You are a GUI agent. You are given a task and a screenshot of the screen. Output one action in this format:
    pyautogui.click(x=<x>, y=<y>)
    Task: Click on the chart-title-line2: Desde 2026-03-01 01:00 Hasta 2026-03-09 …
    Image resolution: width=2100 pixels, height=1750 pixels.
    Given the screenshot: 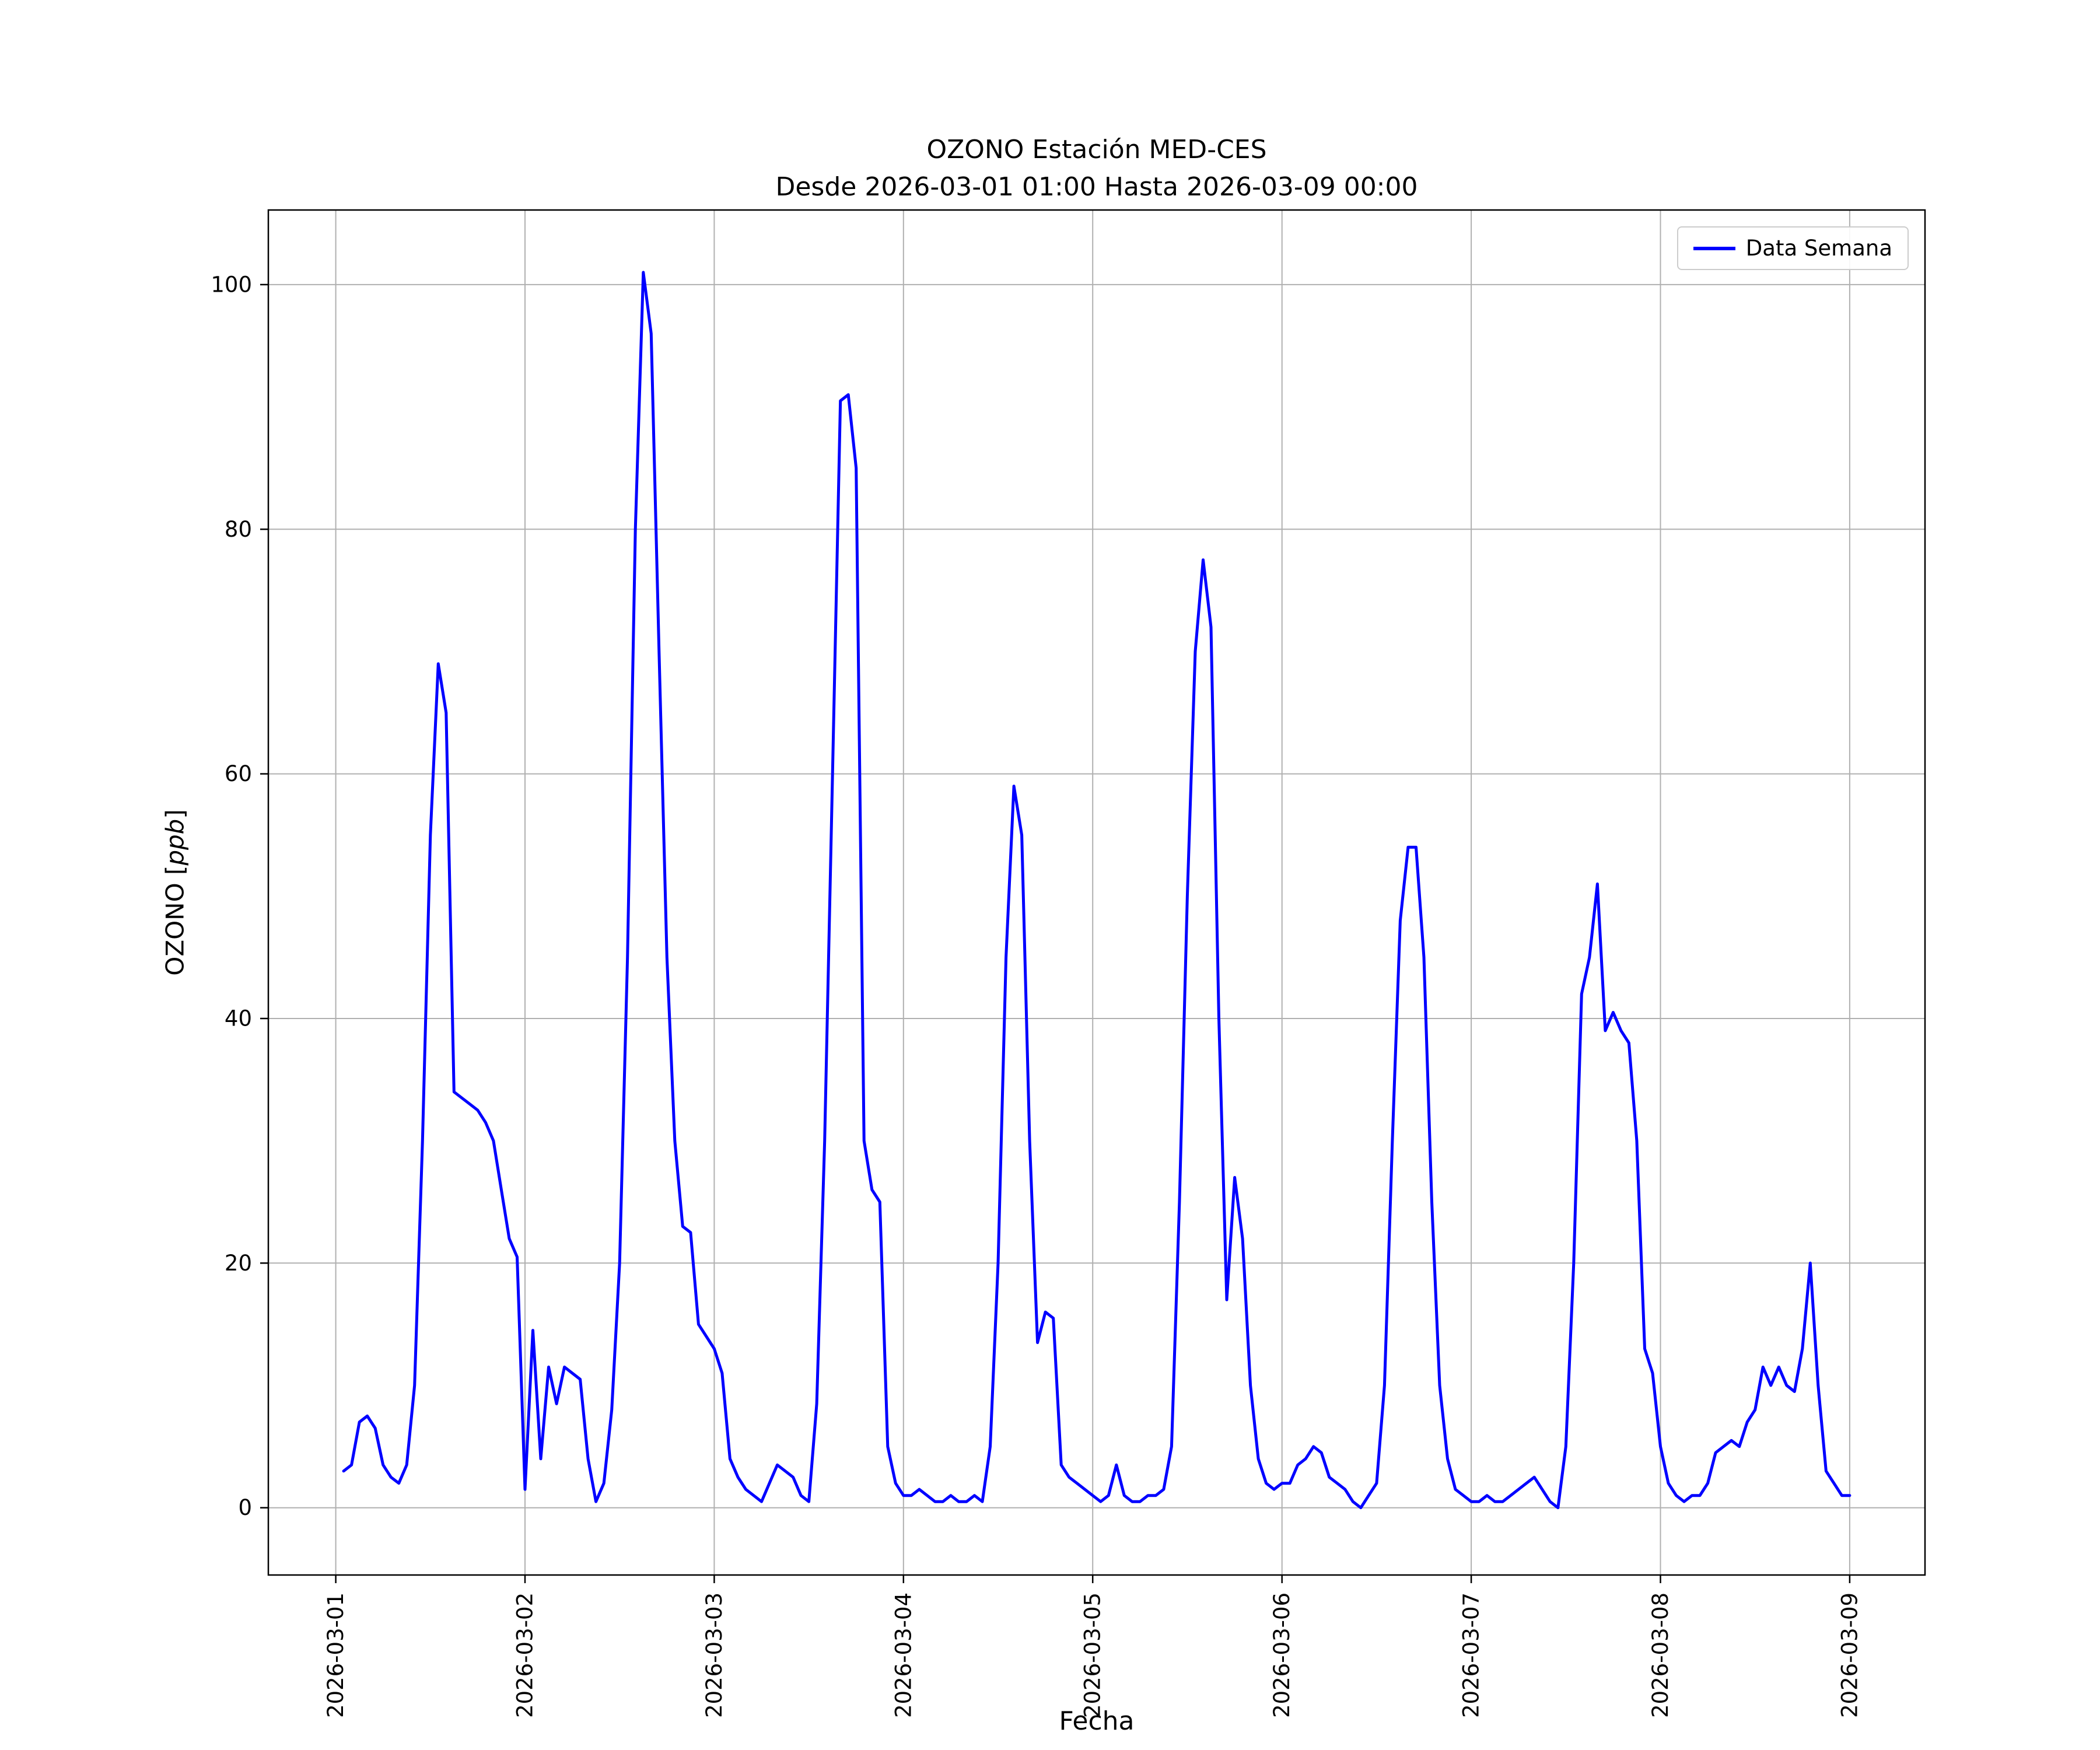 What is the action you would take?
    pyautogui.click(x=1096, y=187)
    